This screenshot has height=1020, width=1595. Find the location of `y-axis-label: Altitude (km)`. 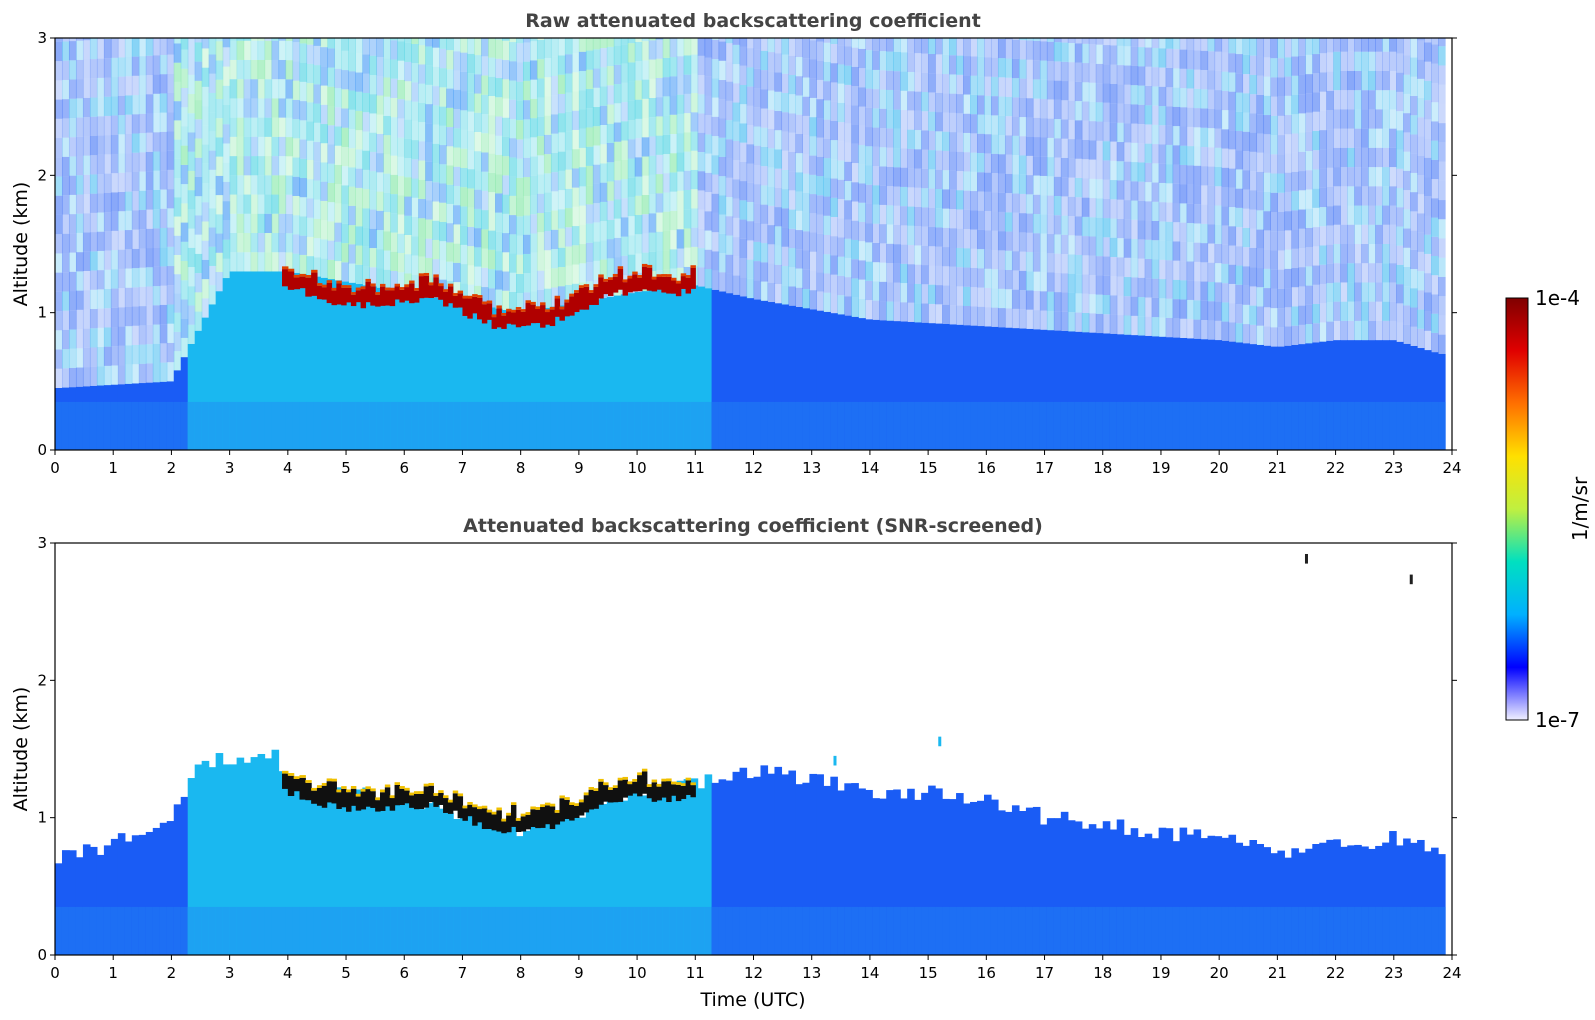

y-axis-label: Altitude (km) is located at coordinates (21, 244).